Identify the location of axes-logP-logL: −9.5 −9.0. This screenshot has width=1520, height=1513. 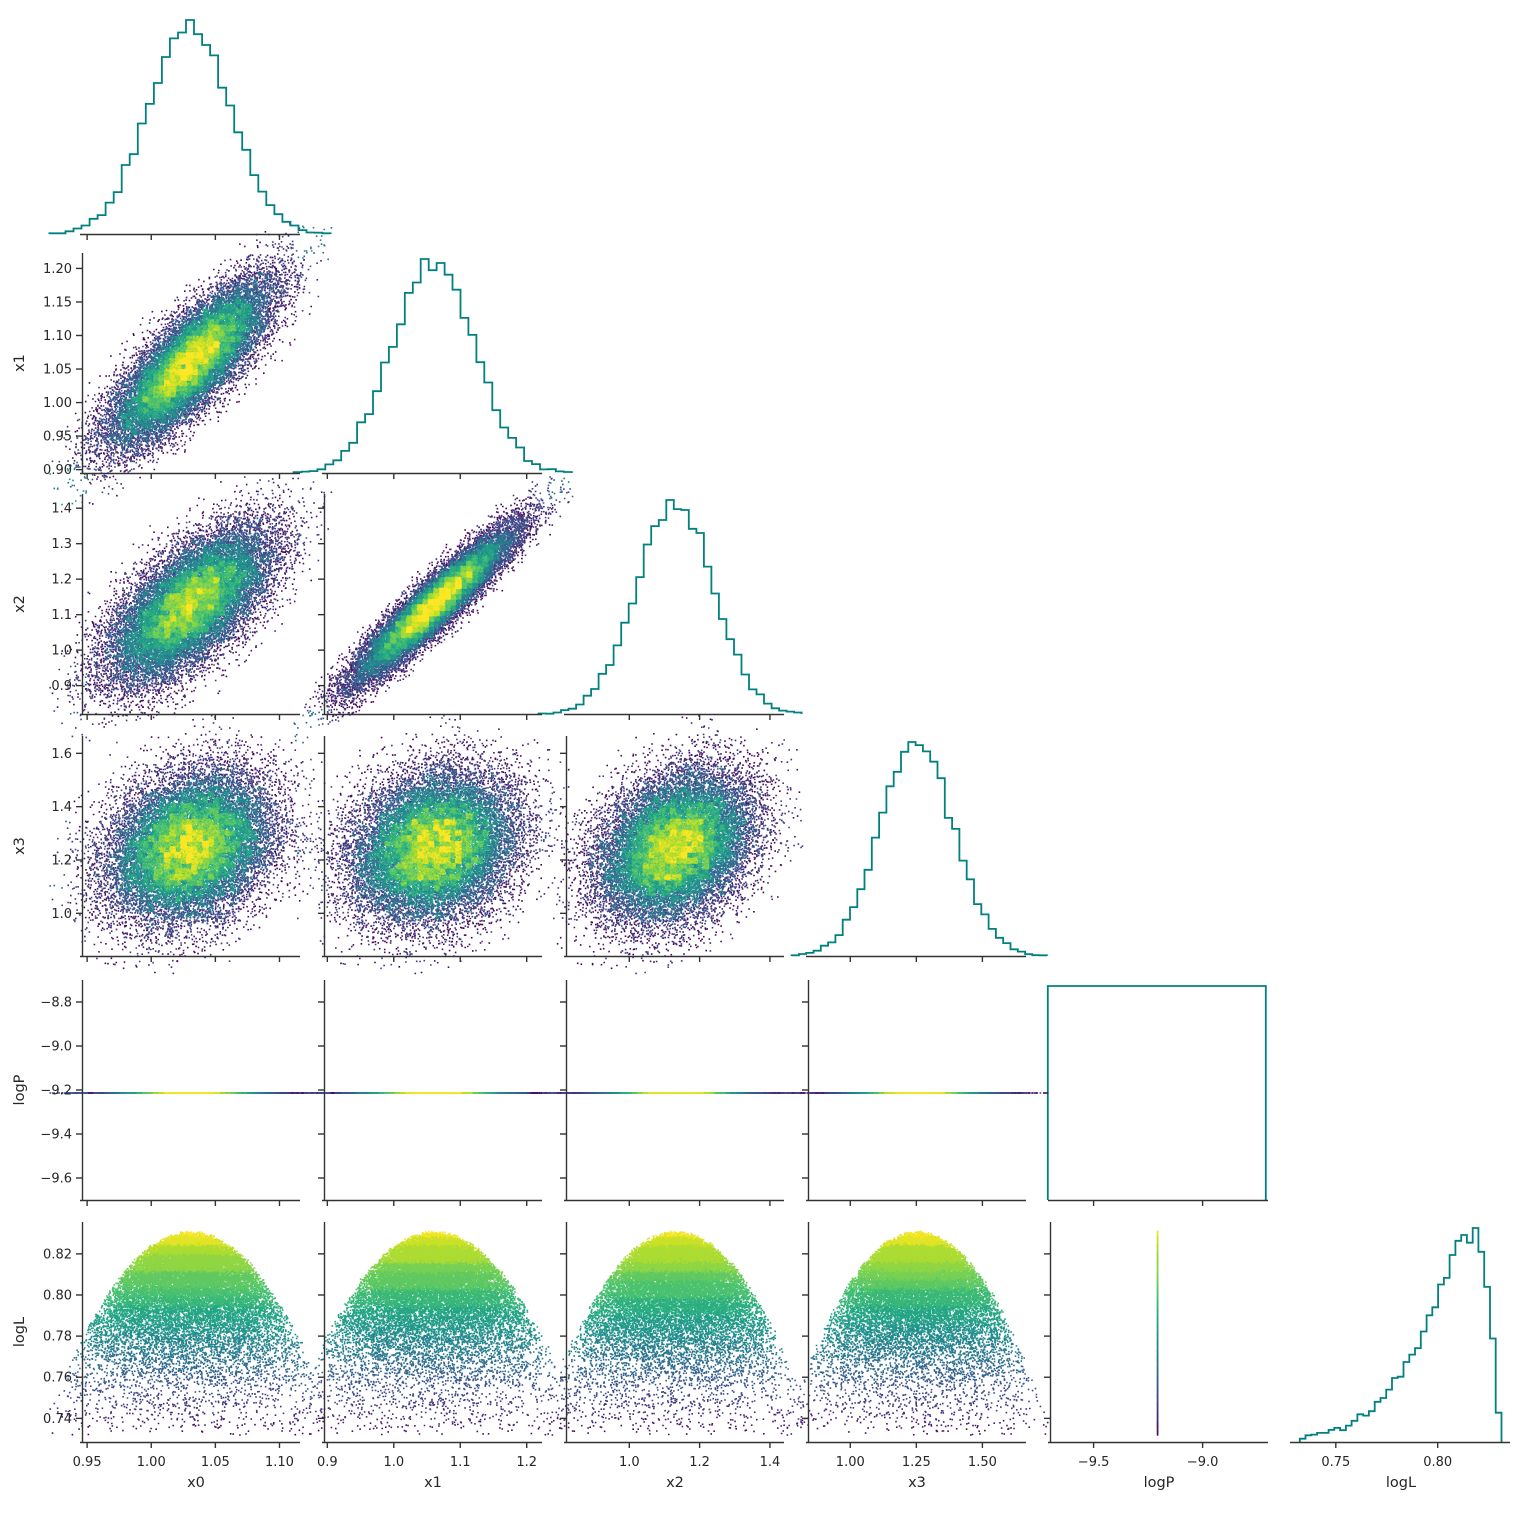
(1156, 1346).